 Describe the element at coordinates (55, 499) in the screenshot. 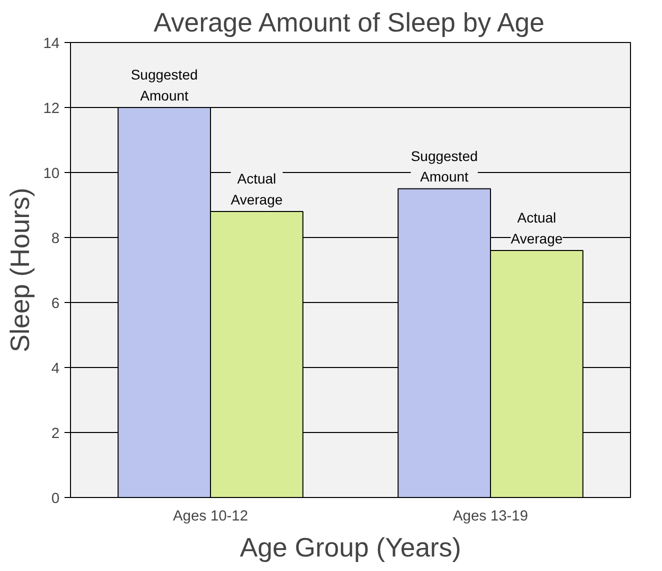

I see `y-tick-label: 0` at that location.